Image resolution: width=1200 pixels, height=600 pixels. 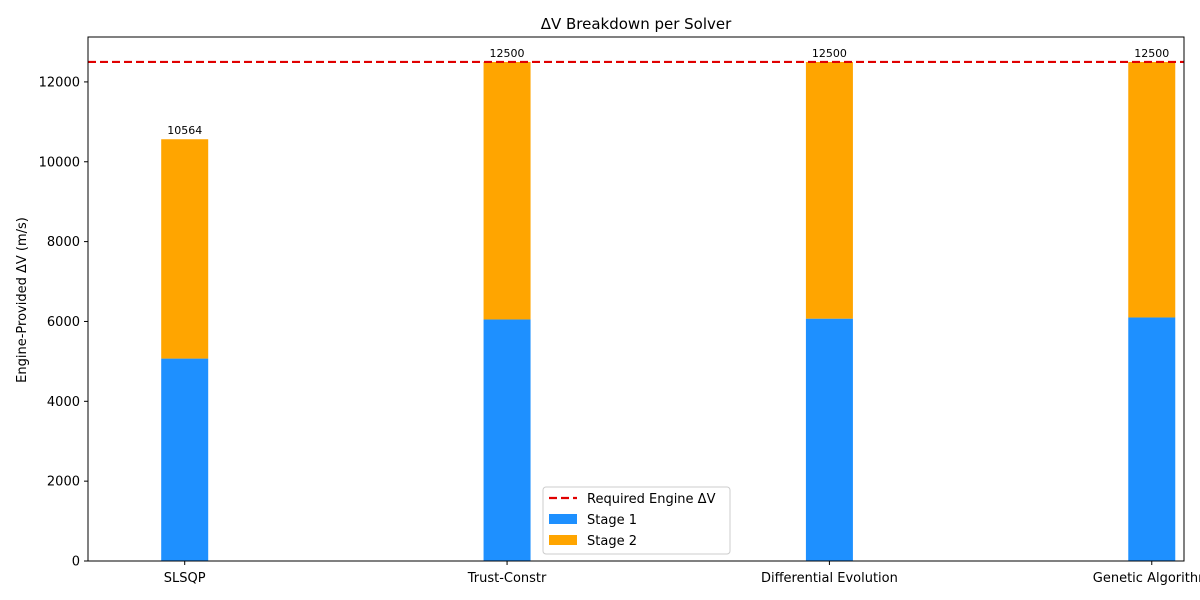 I want to click on y-tick-label: 0, so click(x=76, y=562).